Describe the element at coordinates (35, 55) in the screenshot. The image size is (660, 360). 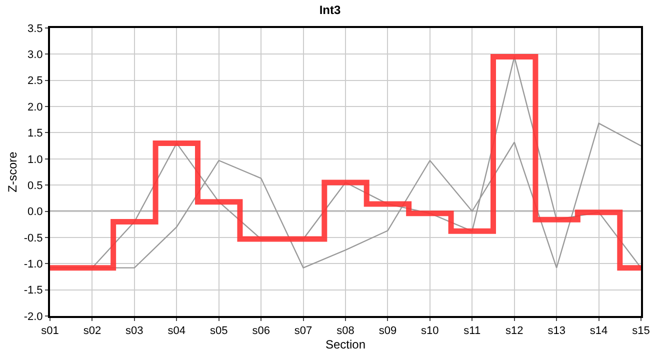
I see `y-tick-label: 3.0` at that location.